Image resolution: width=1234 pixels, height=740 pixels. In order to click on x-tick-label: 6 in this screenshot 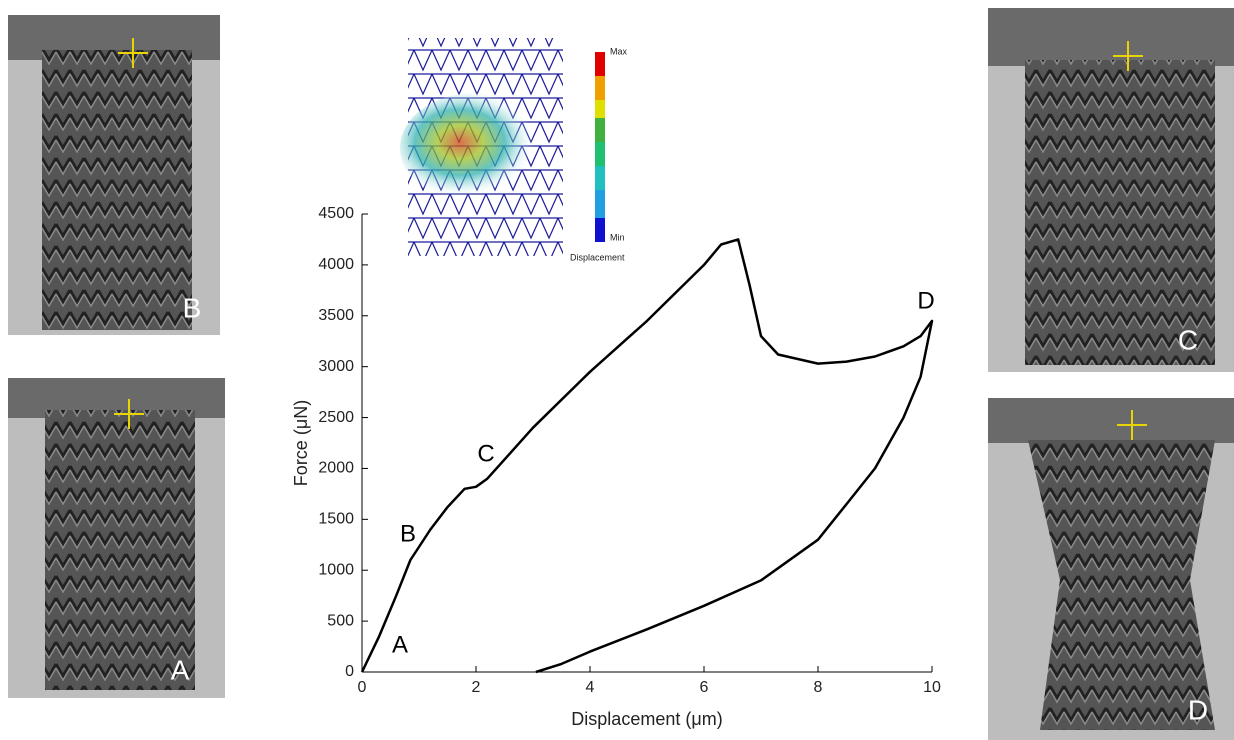, I will do `click(704, 687)`.